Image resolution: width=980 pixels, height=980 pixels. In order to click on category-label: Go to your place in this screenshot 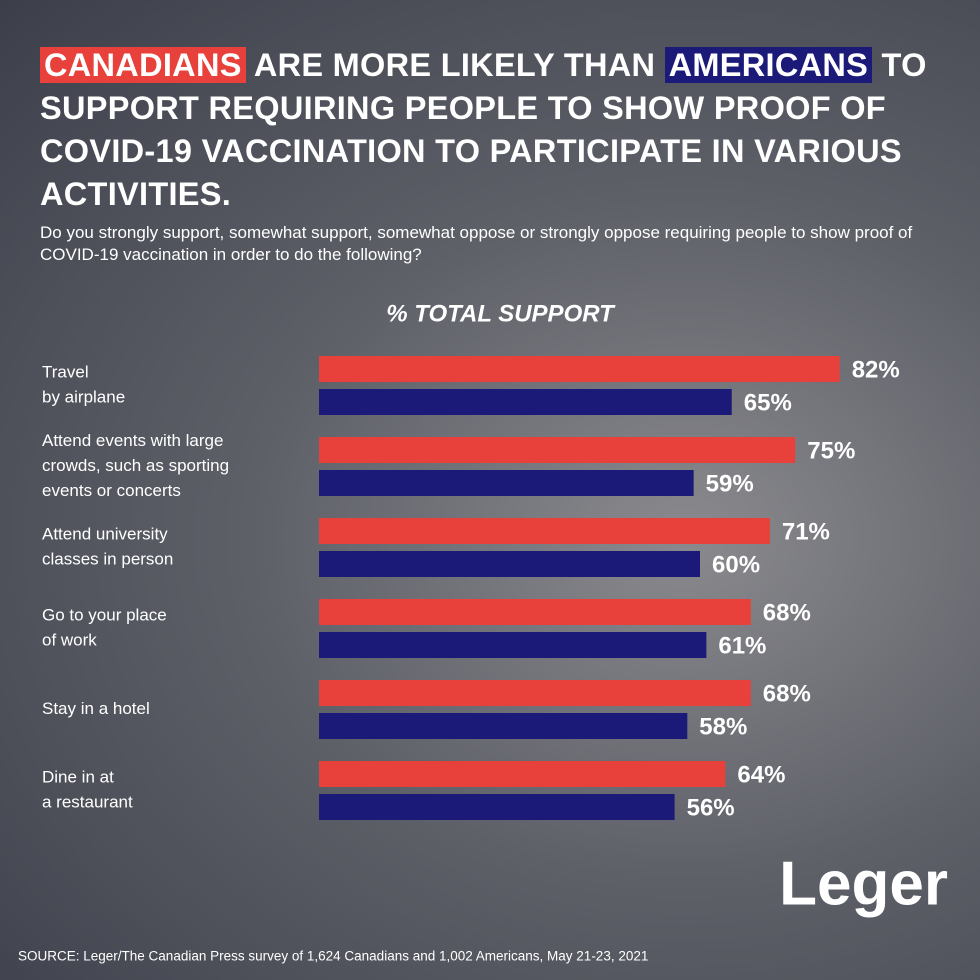, I will do `click(104, 614)`.